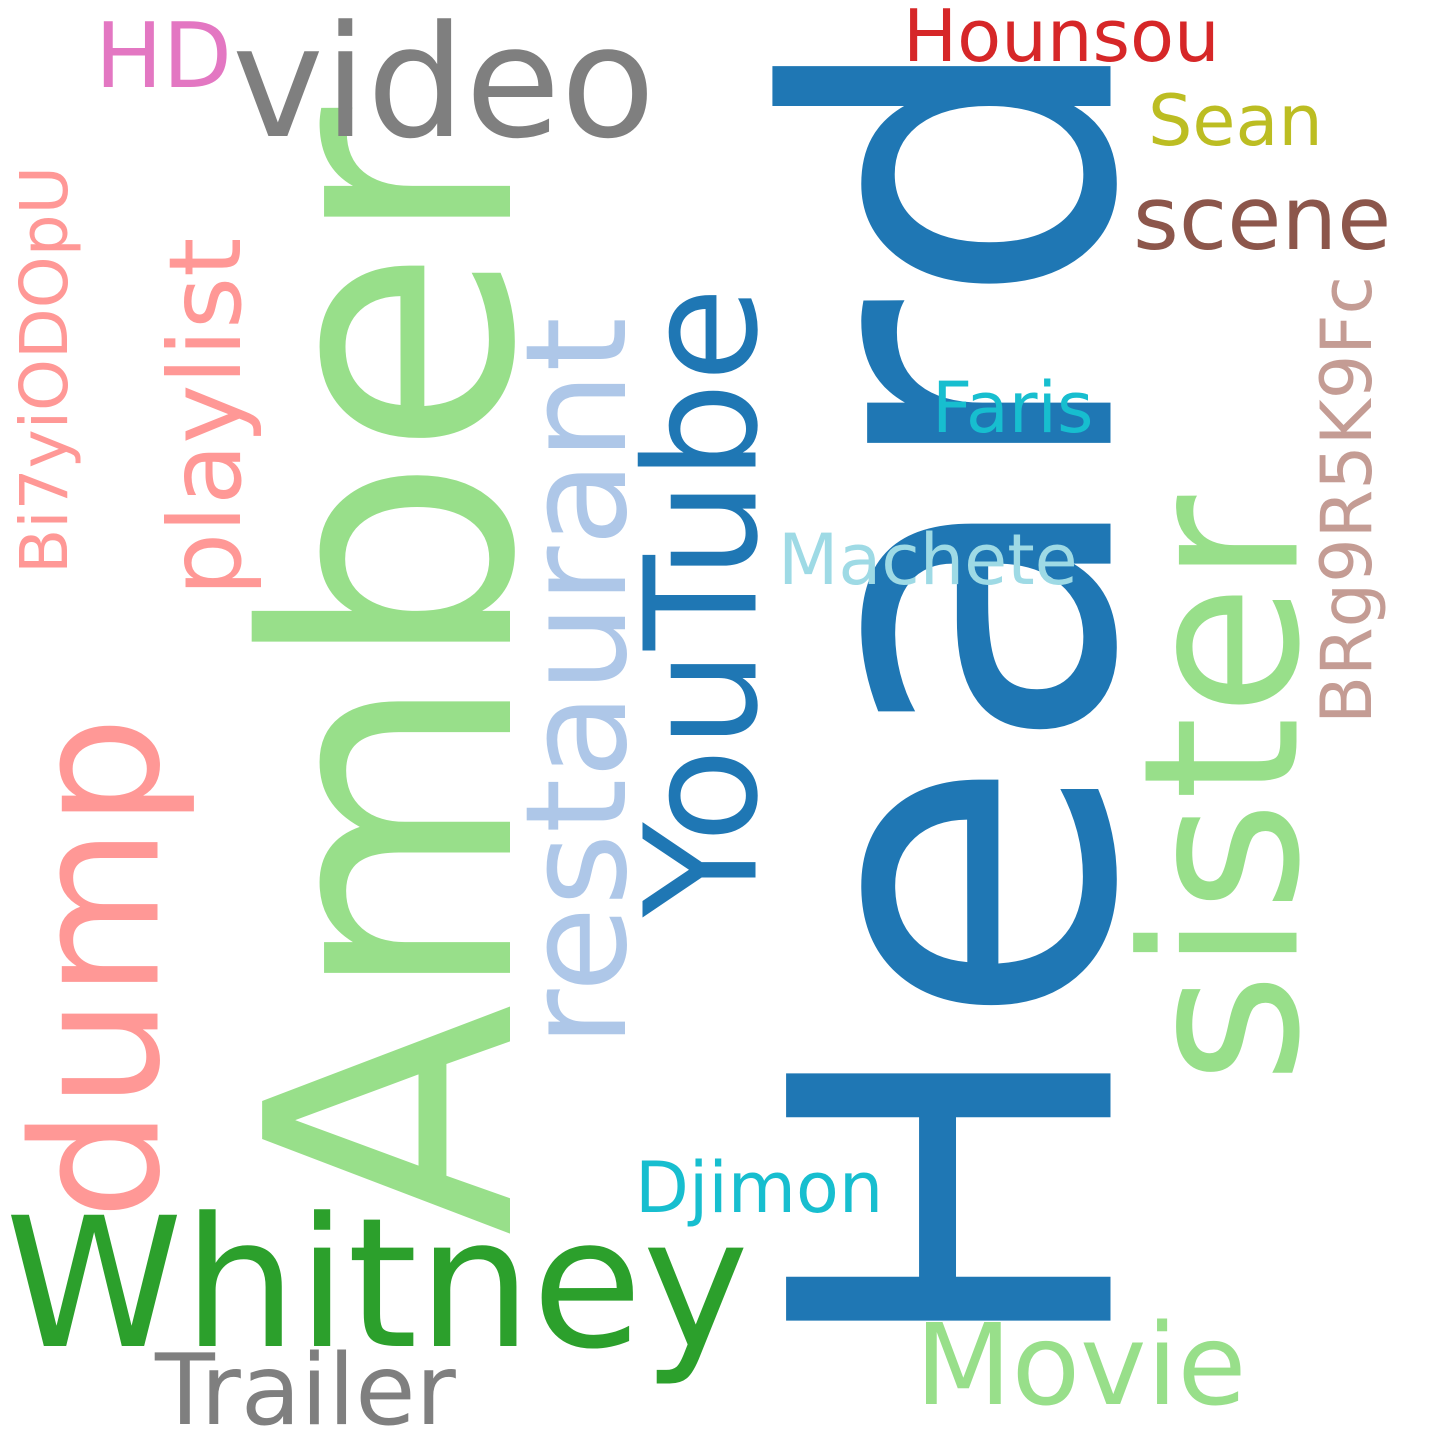 The width and height of the screenshot is (1440, 1440). What do you see at coordinates (1347, 500) in the screenshot?
I see `word-brg9r5k9fc: BRg9R5K9Fc` at bounding box center [1347, 500].